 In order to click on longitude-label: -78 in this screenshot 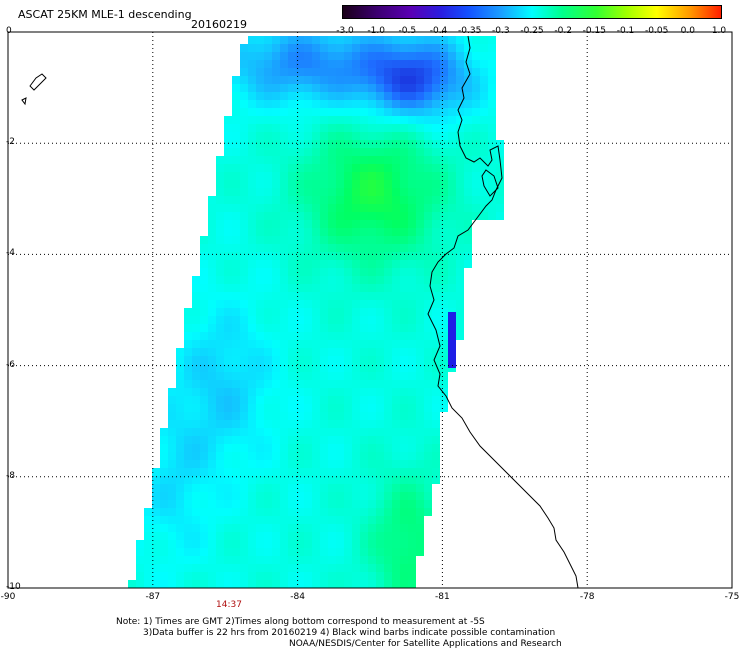, I will do `click(587, 597)`.